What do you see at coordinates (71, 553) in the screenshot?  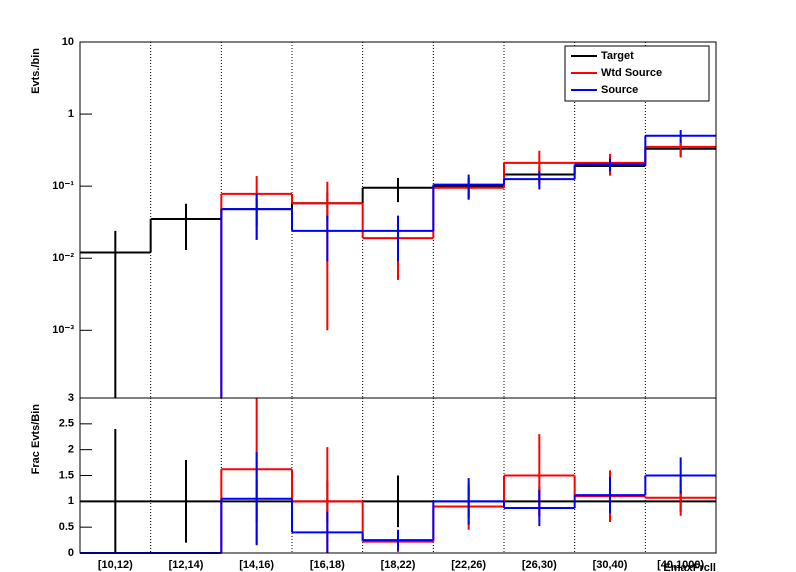 I see `y-tick-label: 0` at bounding box center [71, 553].